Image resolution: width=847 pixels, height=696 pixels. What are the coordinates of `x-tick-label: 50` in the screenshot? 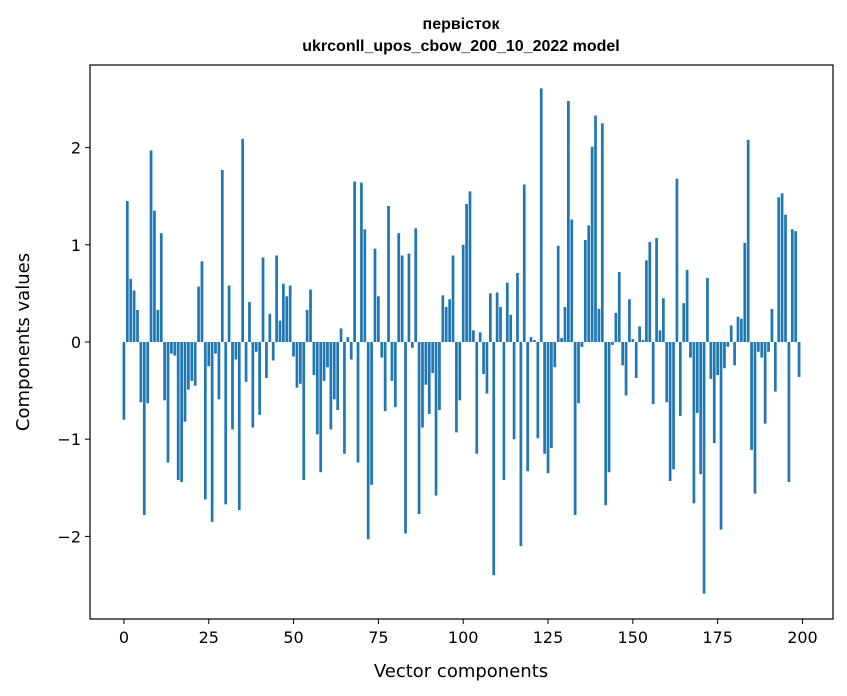 It's located at (293, 637).